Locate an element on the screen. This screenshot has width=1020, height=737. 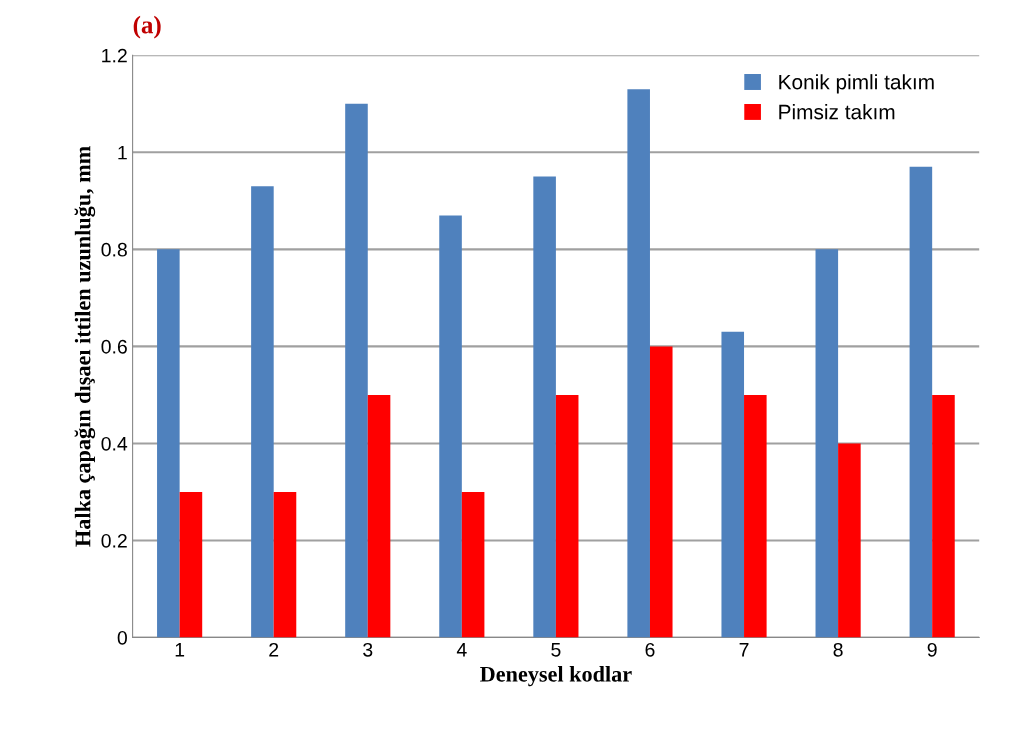
x-tick-label: 9 is located at coordinates (932, 649).